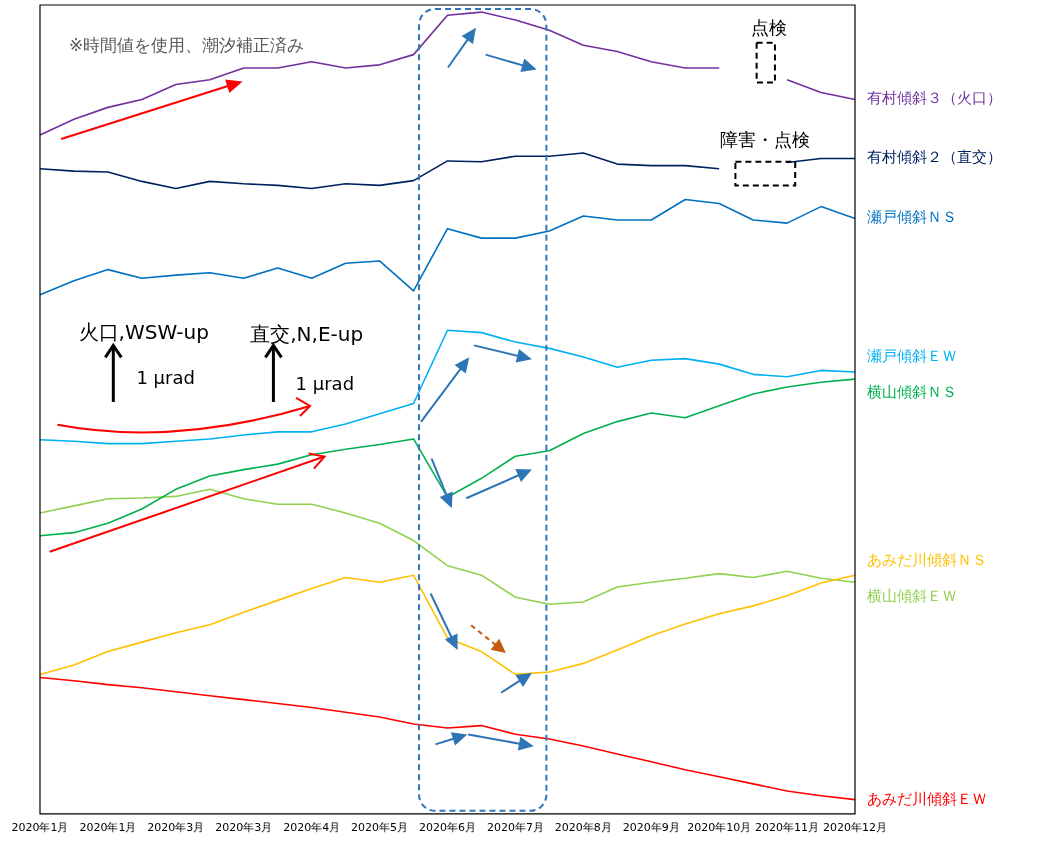 The width and height of the screenshot is (1052, 847). I want to click on x-tick-label: 2020年8月, so click(583, 828).